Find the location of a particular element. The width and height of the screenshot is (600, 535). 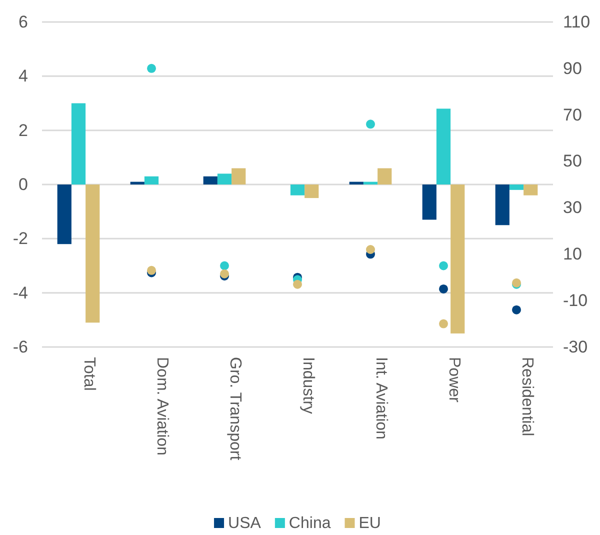

y-tick-label: 0 is located at coordinates (23, 184).